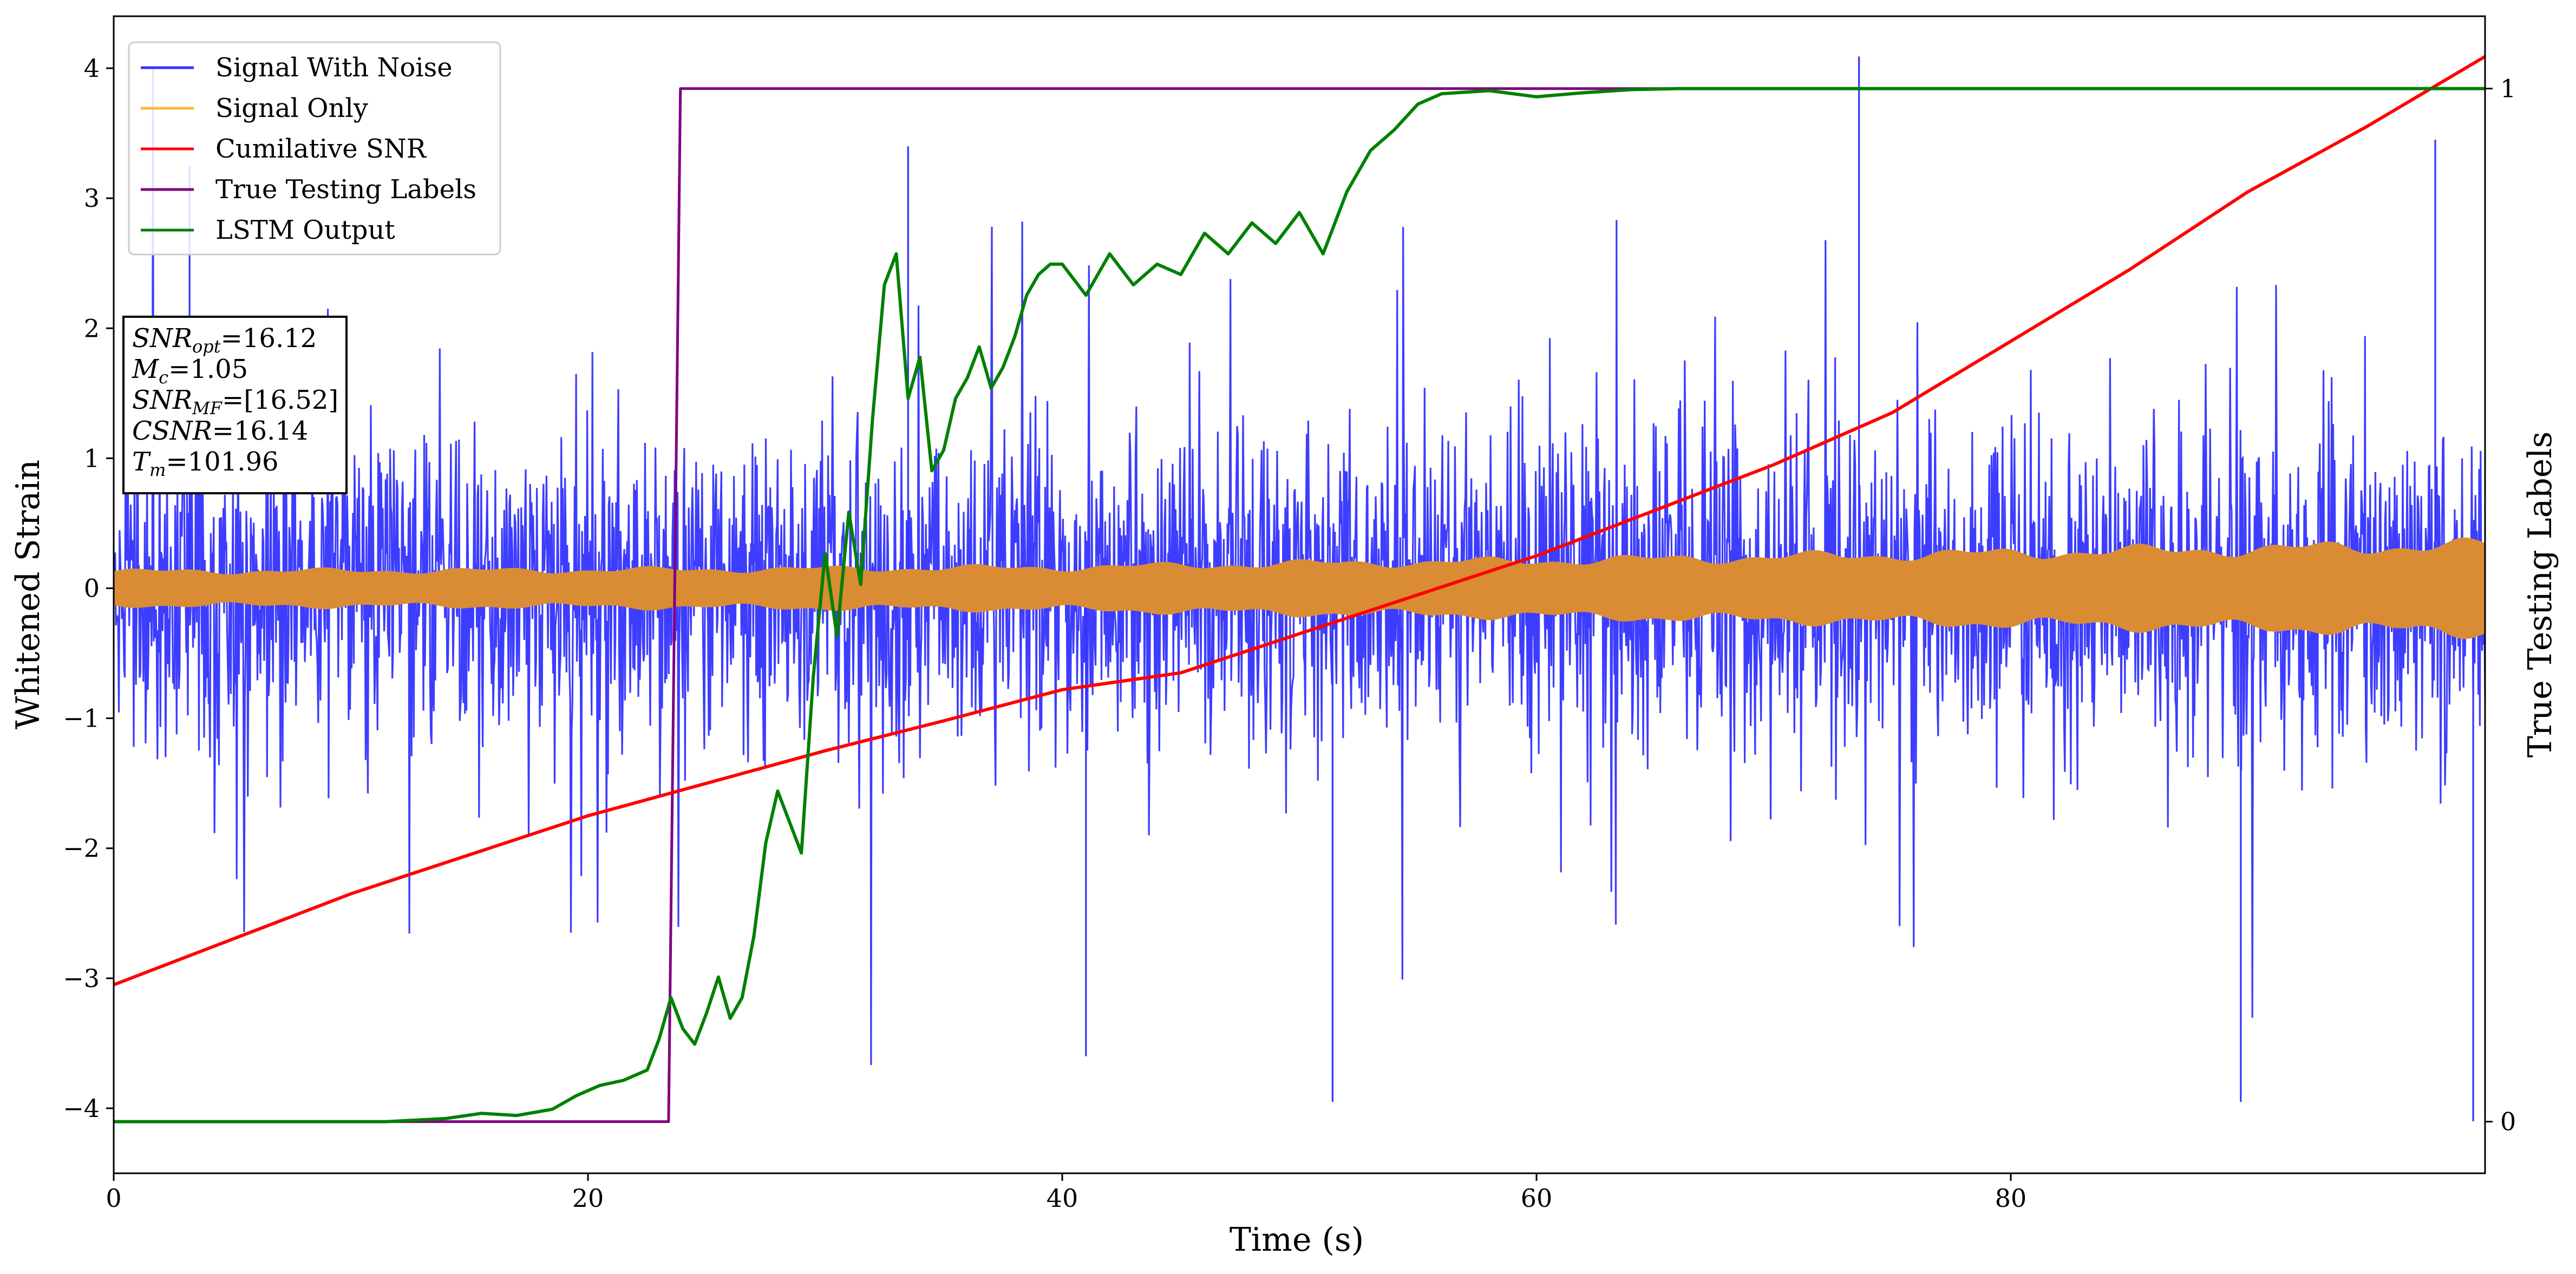  Describe the element at coordinates (588, 1198) in the screenshot. I see `x-tick-label: 20` at that location.